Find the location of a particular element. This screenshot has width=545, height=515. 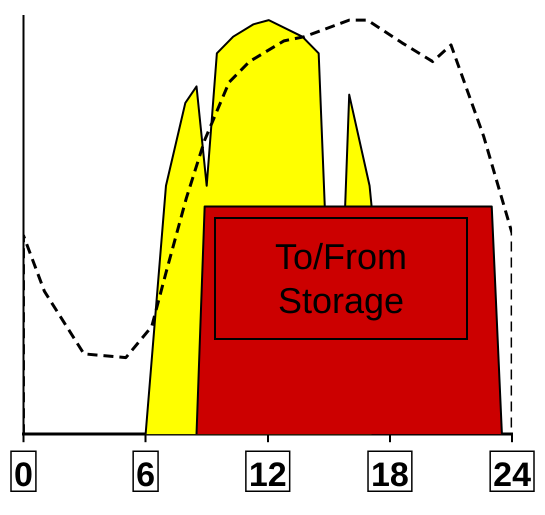

x-tick-label: 18 is located at coordinates (390, 475).